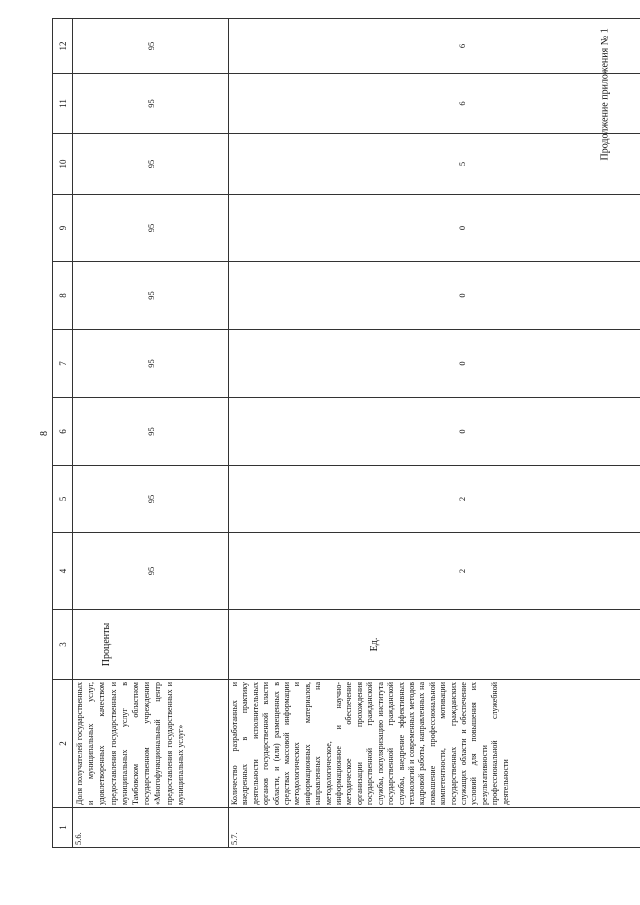 This screenshot has width=640, height=905. Describe the element at coordinates (62, 499) in the screenshot. I see `header-cell: 5` at that location.